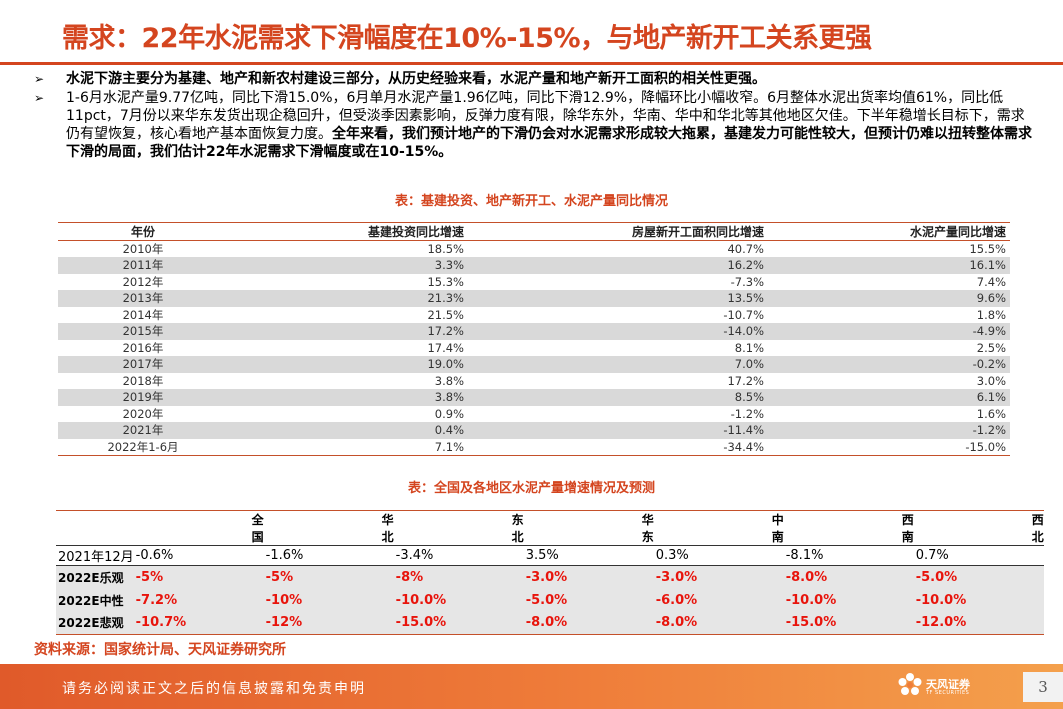 The height and width of the screenshot is (709, 1063). Describe the element at coordinates (944, 687) in the screenshot. I see `tf-securities-logo: 天风证券 TF SECURITIES` at that location.